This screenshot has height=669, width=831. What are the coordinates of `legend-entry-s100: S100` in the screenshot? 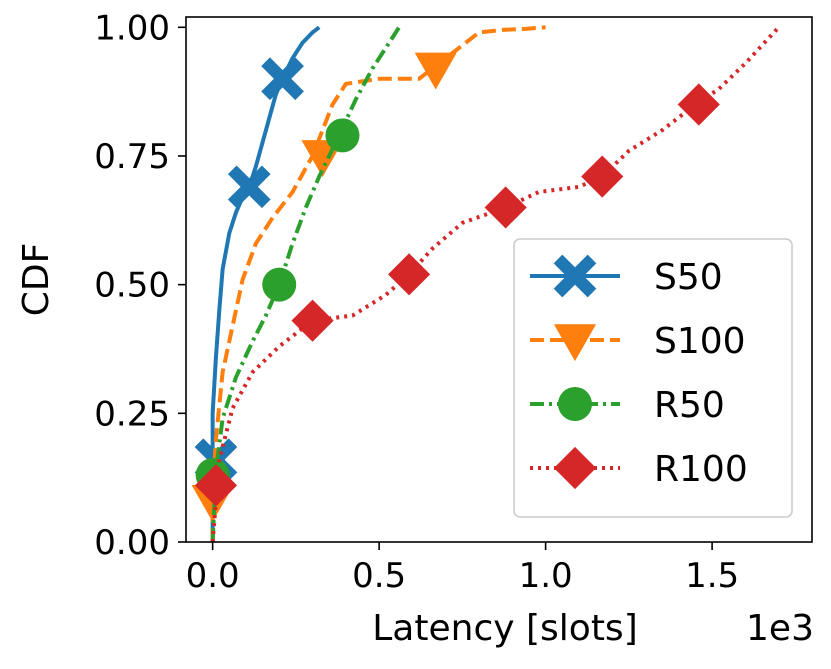 It's located at (638, 341).